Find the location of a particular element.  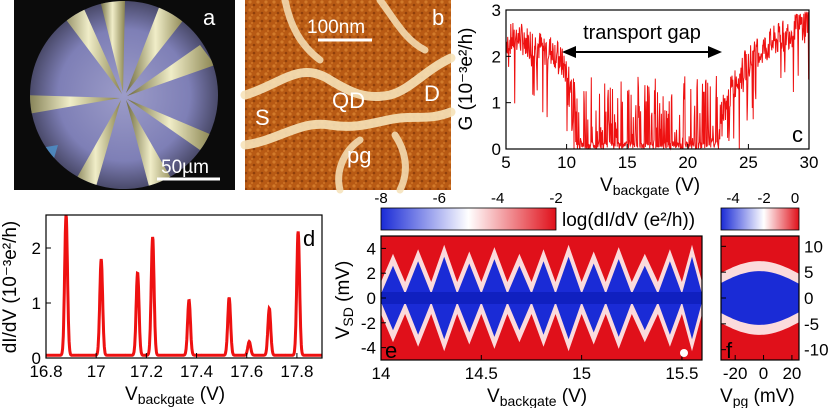

e-ylabel: VSD (mV) is located at coordinates (344, 300).